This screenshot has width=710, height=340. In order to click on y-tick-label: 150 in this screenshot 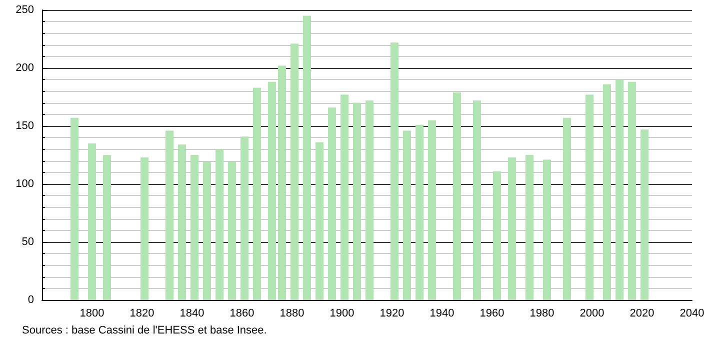, I will do `click(25, 126)`.